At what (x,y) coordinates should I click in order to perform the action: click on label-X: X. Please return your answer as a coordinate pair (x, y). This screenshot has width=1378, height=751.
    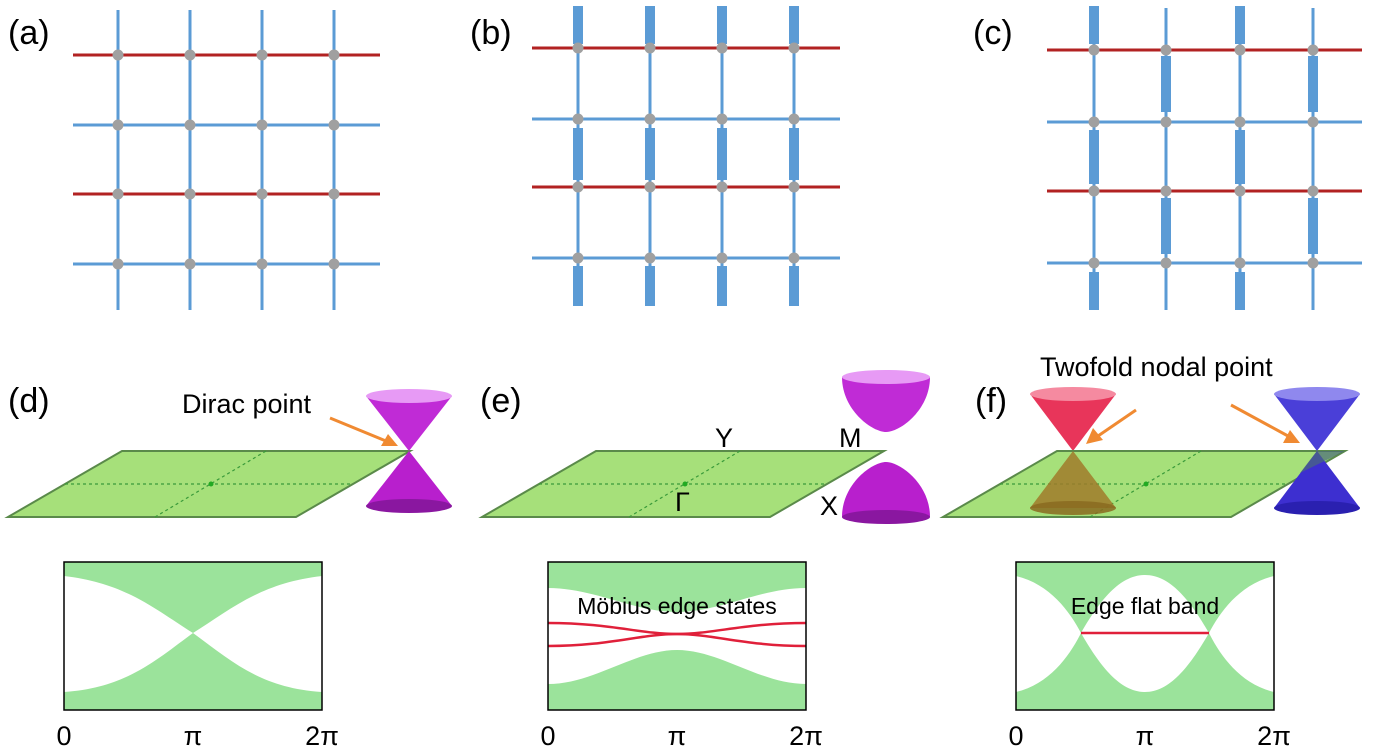
    Looking at the image, I should click on (829, 506).